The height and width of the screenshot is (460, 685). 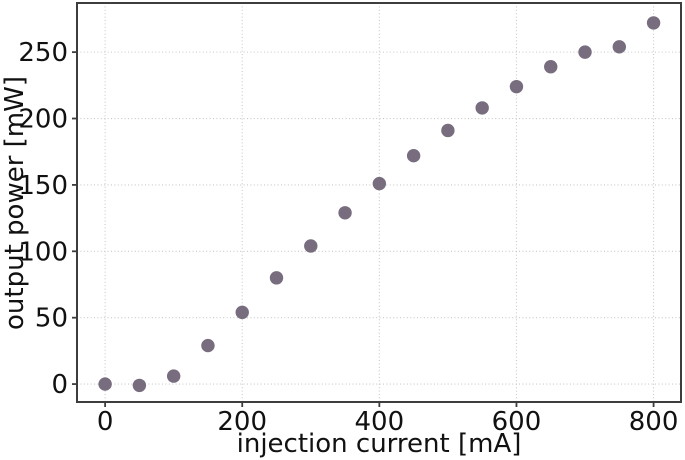 What do you see at coordinates (43, 186) in the screenshot?
I see `y-tick-label: 150` at bounding box center [43, 186].